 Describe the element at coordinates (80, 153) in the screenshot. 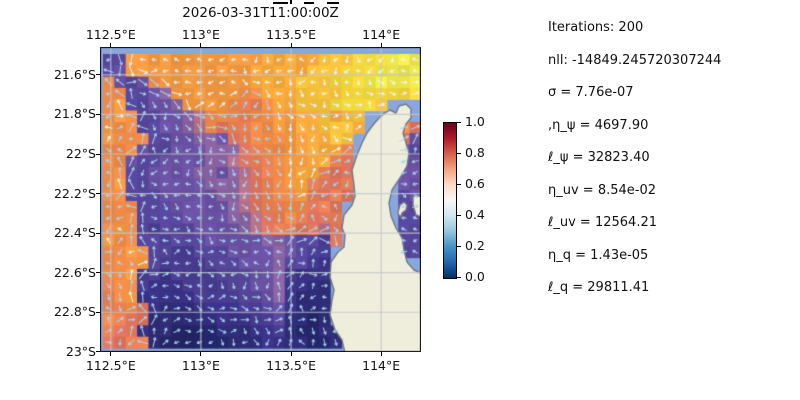

I see `y-axis-tick-label: 22°S` at that location.